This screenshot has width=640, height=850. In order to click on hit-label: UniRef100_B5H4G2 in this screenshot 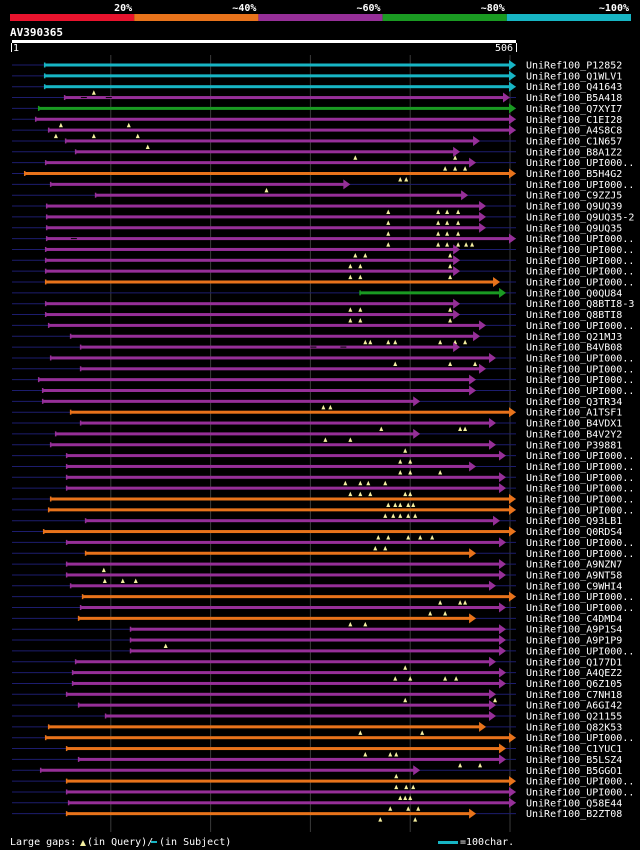, I will do `click(574, 174)`.